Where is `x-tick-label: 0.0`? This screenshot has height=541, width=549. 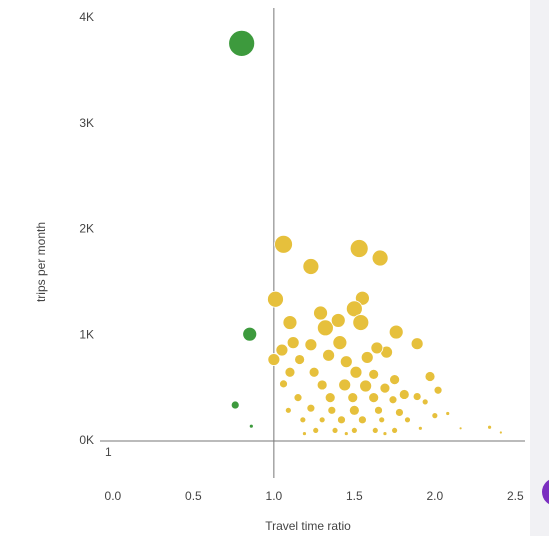 x-tick-label: 0.0 is located at coordinates (113, 496).